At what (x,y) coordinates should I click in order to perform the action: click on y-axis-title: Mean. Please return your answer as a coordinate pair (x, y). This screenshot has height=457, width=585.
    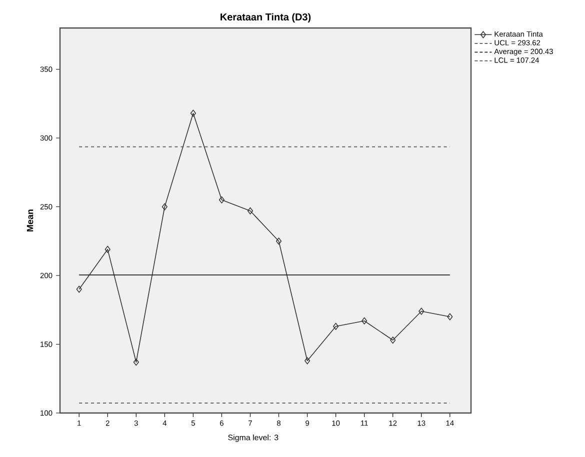
    Looking at the image, I should click on (30, 221).